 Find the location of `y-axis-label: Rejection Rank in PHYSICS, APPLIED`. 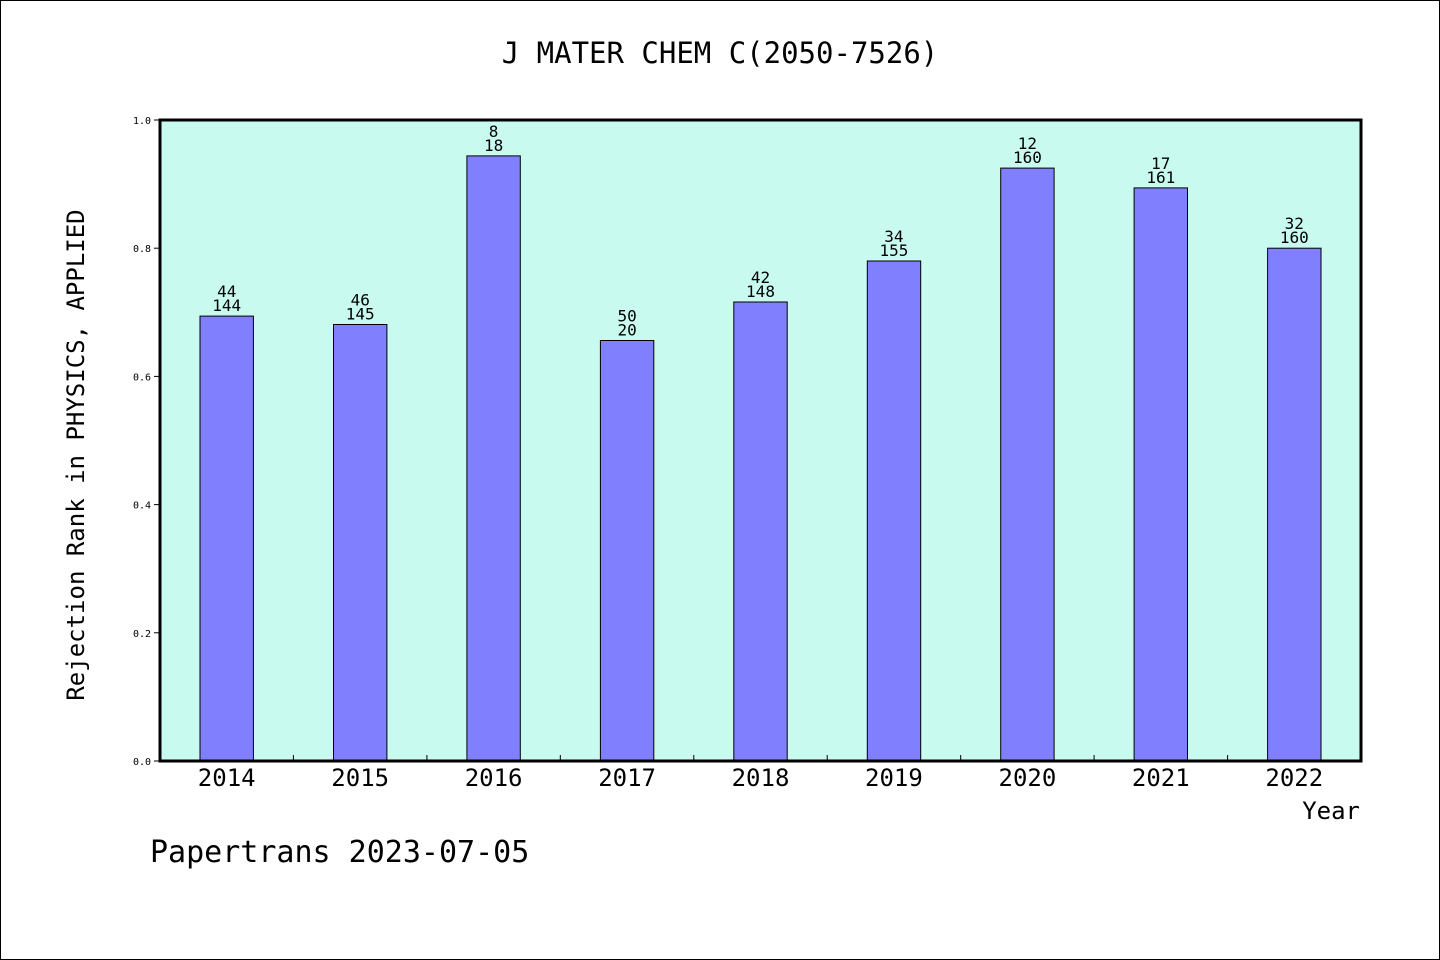

y-axis-label: Rejection Rank in PHYSICS, APPLIED is located at coordinates (76, 455).